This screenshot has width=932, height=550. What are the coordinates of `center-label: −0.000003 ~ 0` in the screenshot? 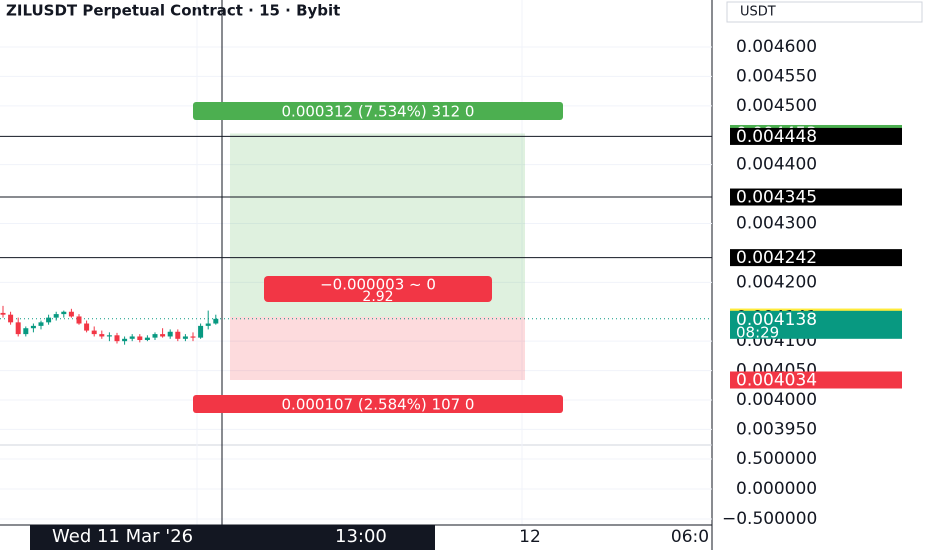 It's located at (378, 285).